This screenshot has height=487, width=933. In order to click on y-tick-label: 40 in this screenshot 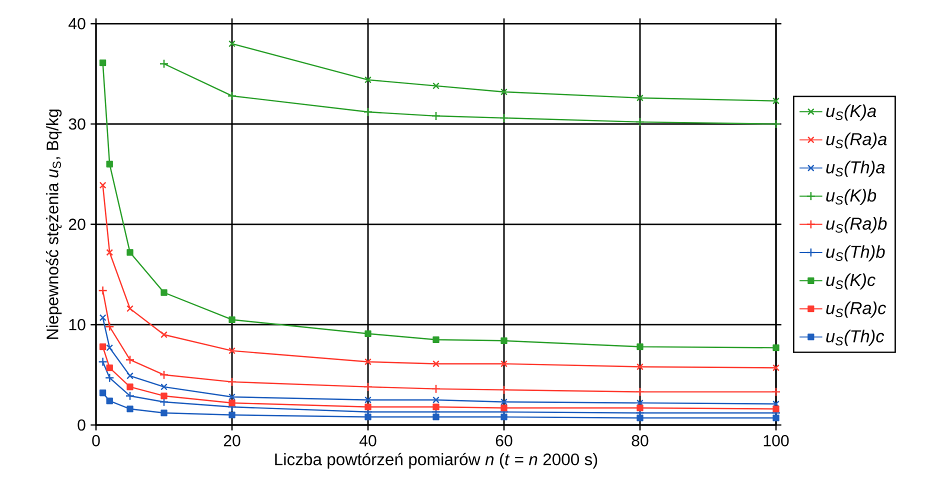, I will do `click(77, 24)`.